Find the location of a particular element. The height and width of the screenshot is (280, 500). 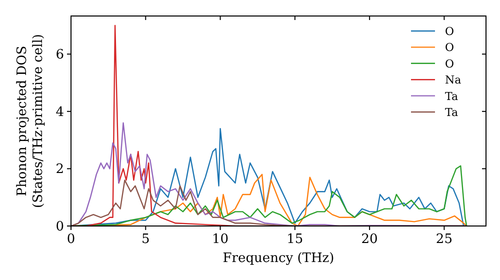

x-tick-label: 15 is located at coordinates (295, 239).